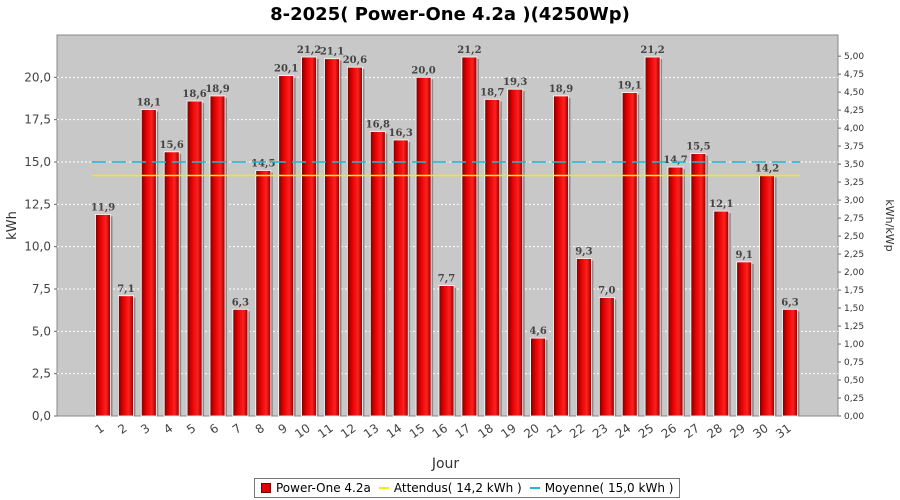  What do you see at coordinates (99, 429) in the screenshot?
I see `x-tick-label: 1` at bounding box center [99, 429].